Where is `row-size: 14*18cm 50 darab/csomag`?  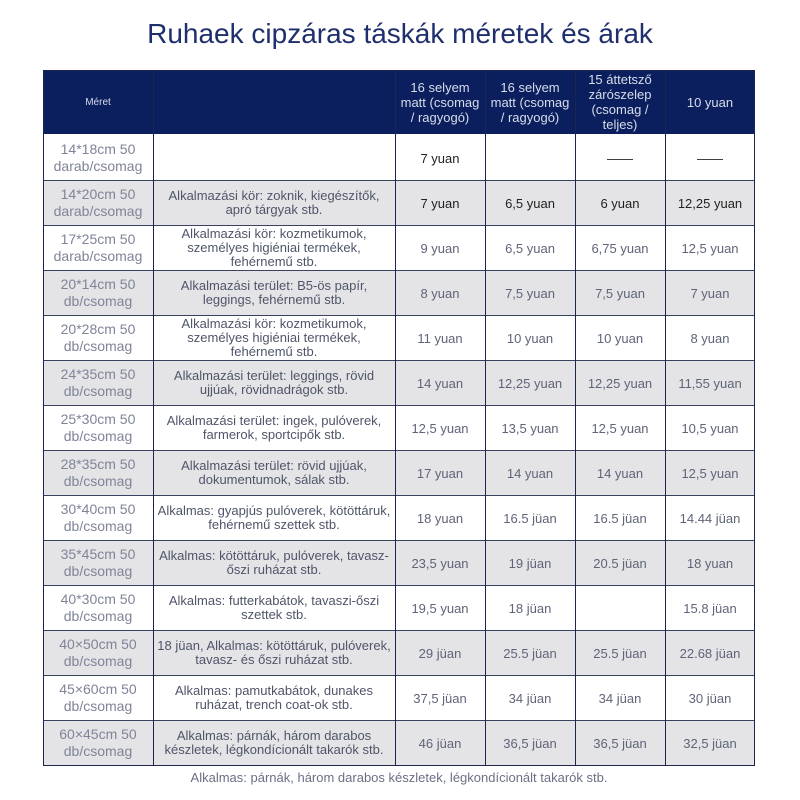
row-size: 14*18cm 50 darab/csomag is located at coordinates (98, 157).